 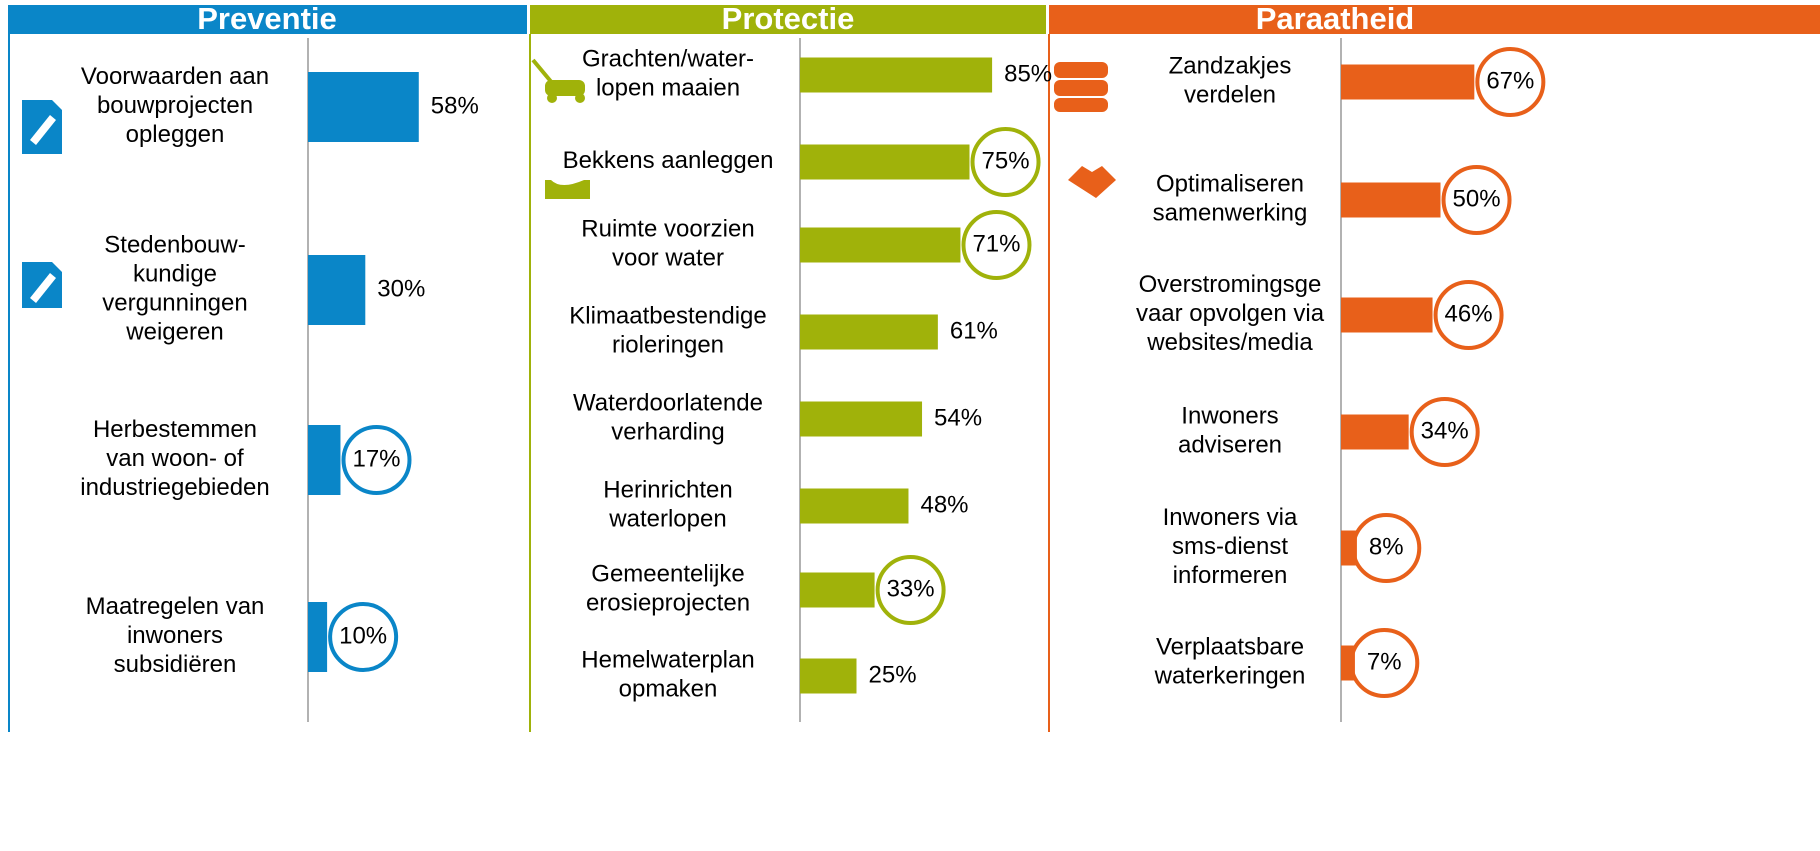 I want to click on category-label: Voorwaarden aan bouwprojecten opleggen, so click(x=175, y=105).